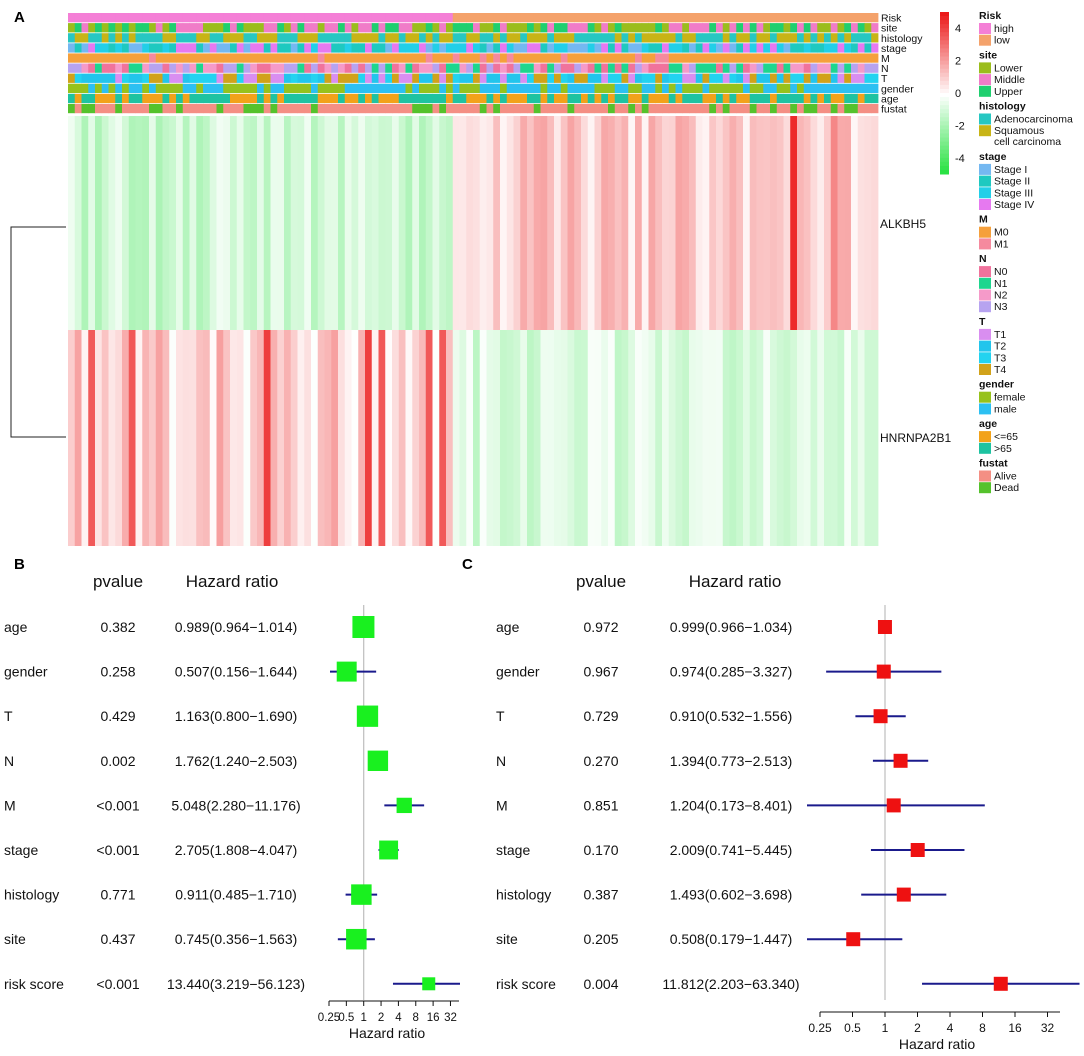 This screenshot has width=1084, height=1056. I want to click on hr-marker, so click(903, 894).